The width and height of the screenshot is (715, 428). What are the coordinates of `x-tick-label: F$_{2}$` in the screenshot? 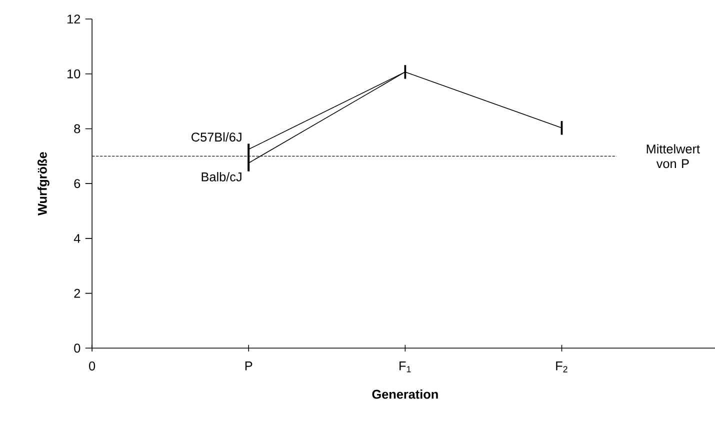 It's located at (562, 366).